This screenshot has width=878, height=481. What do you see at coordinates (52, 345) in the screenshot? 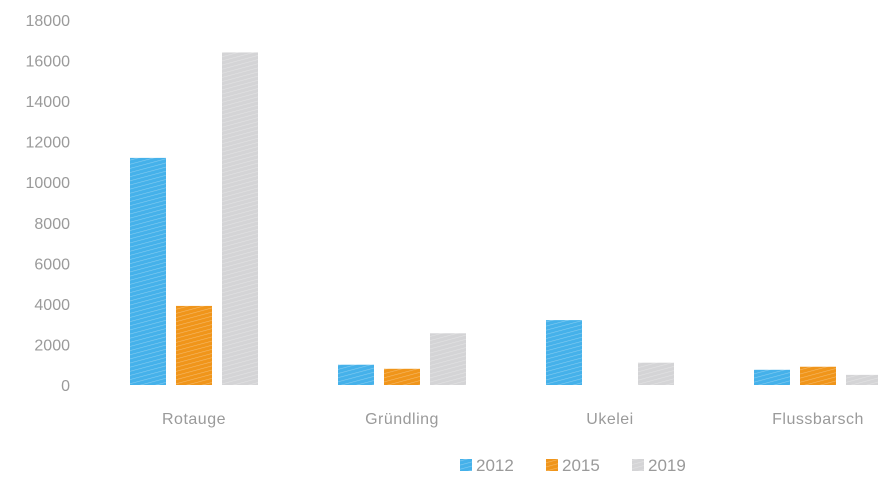
I see `y-tick-label: 2000` at bounding box center [52, 345].